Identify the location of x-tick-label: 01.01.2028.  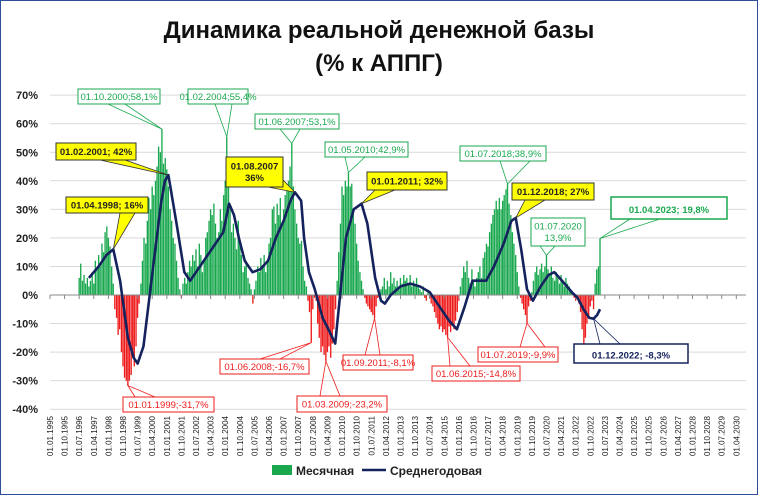
(693, 435).